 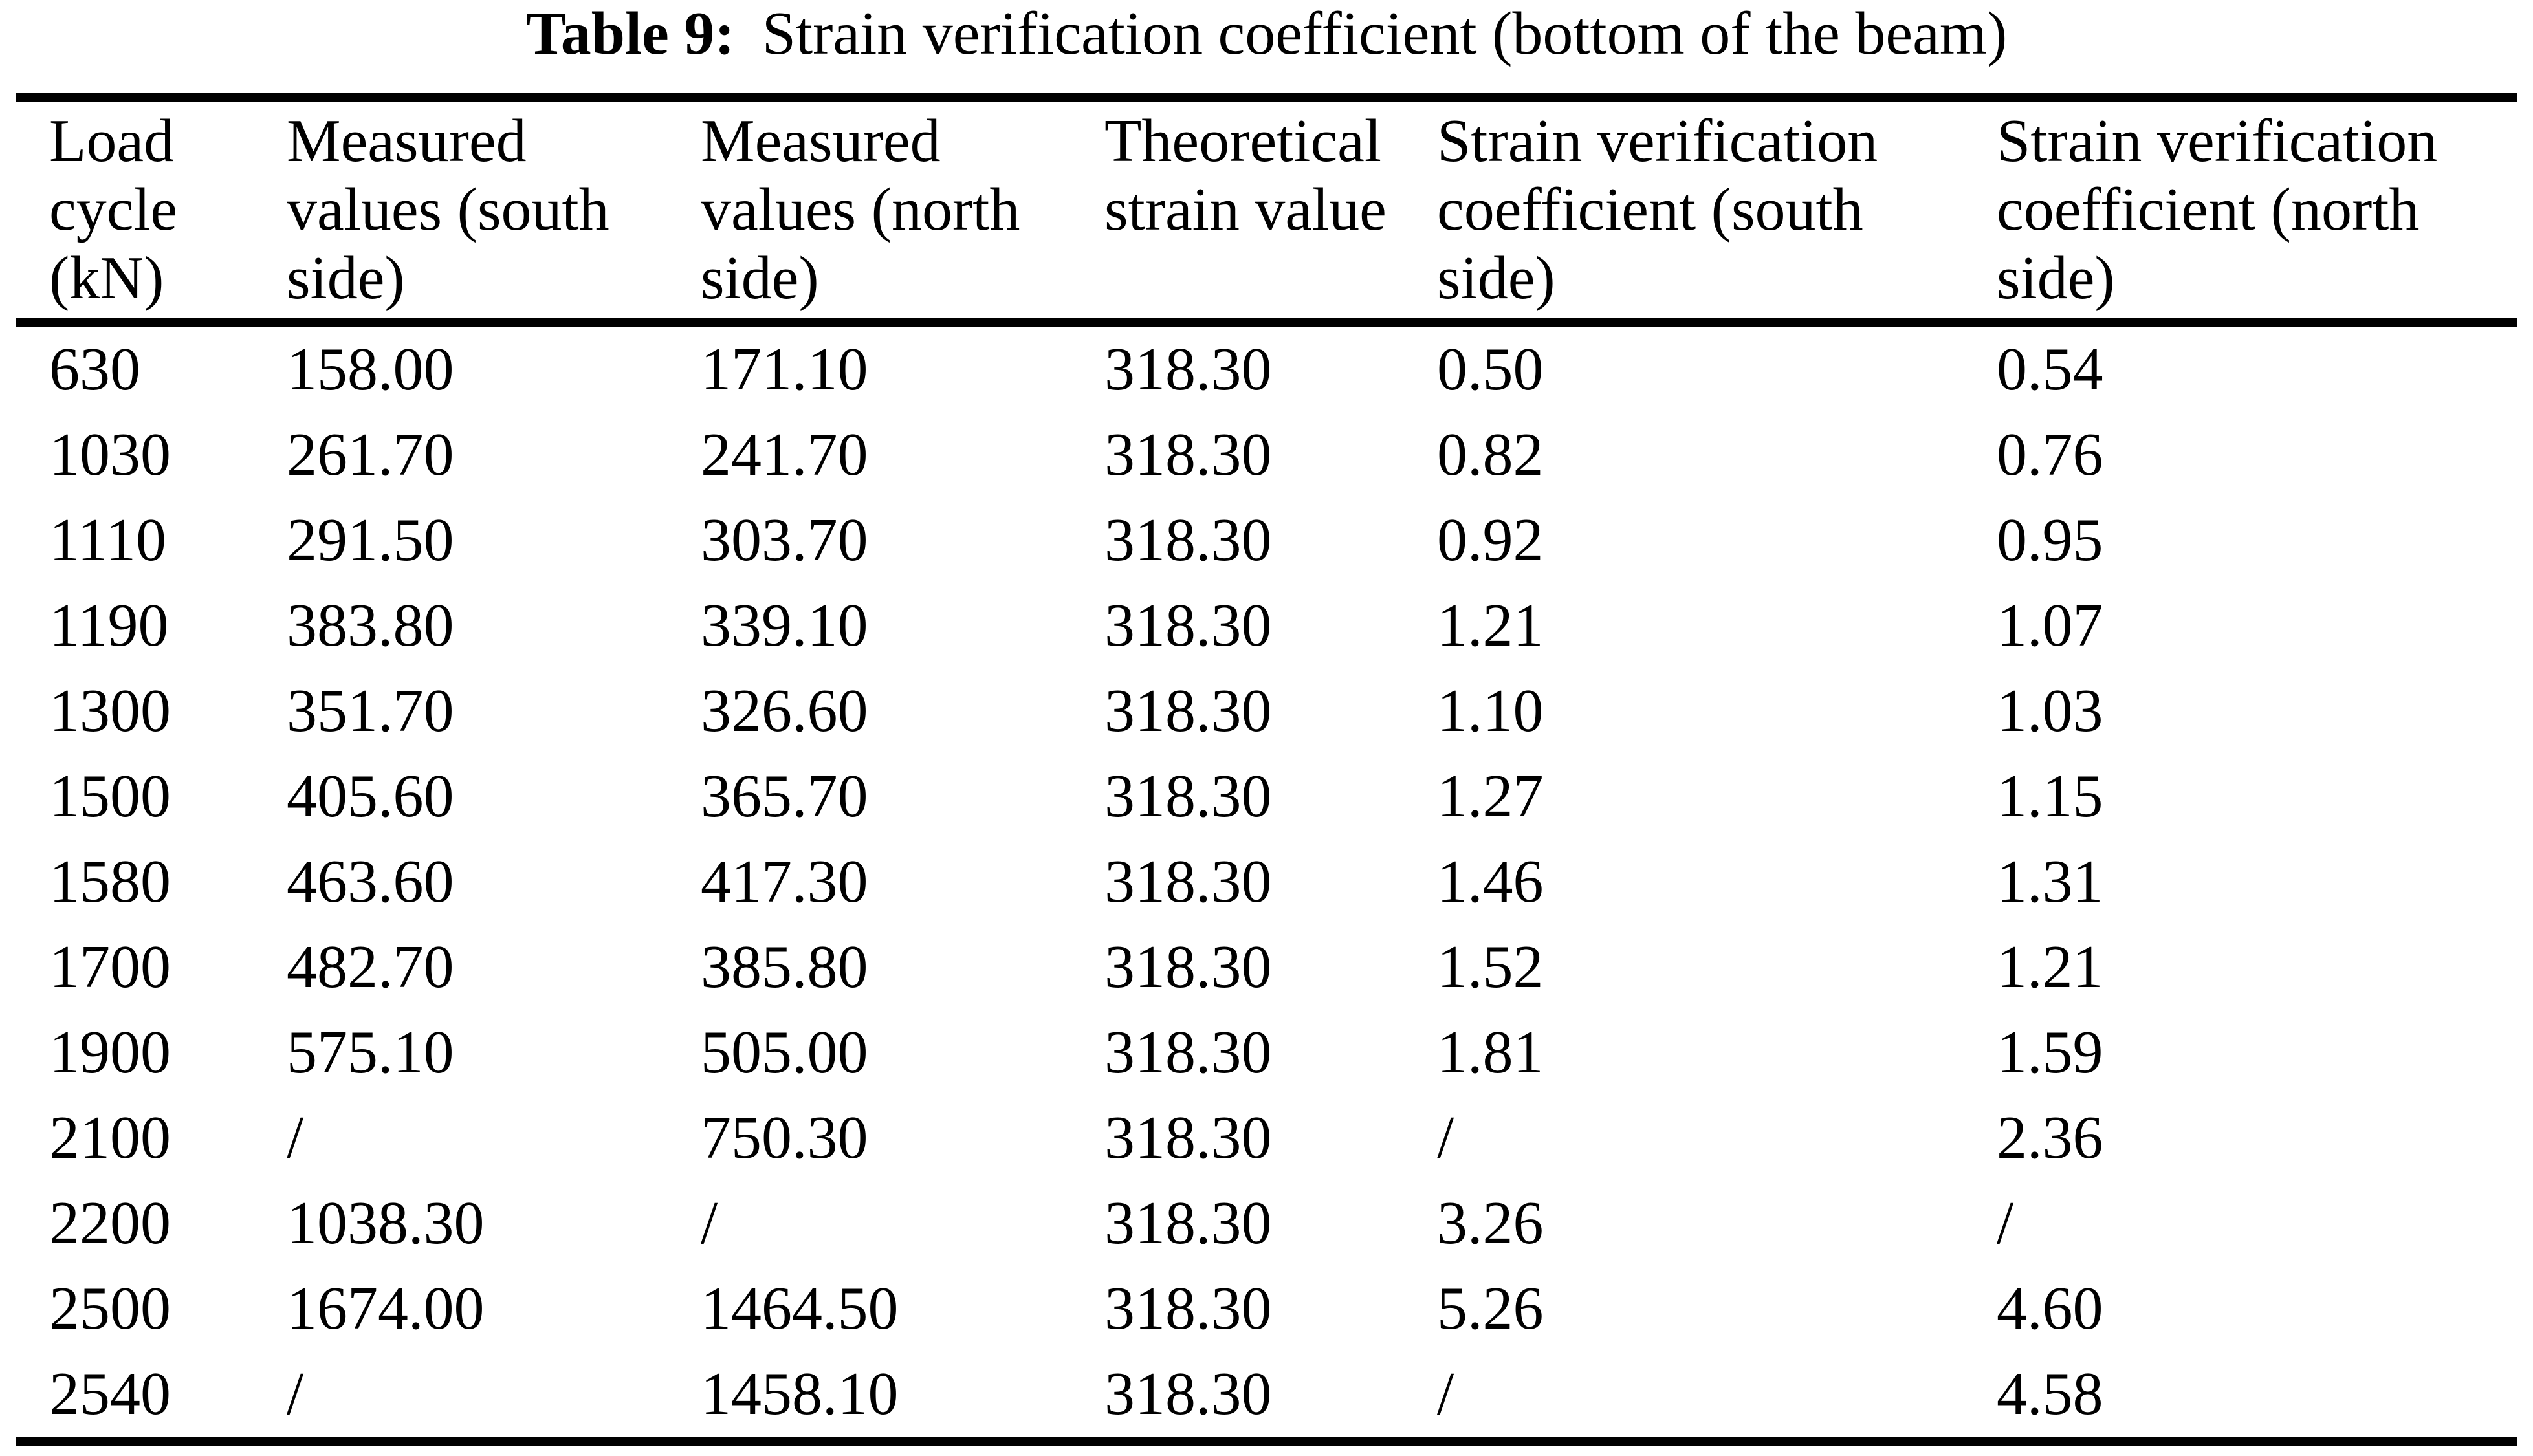 What do you see at coordinates (2050, 881) in the screenshot?
I see `table-cell: 1.31` at bounding box center [2050, 881].